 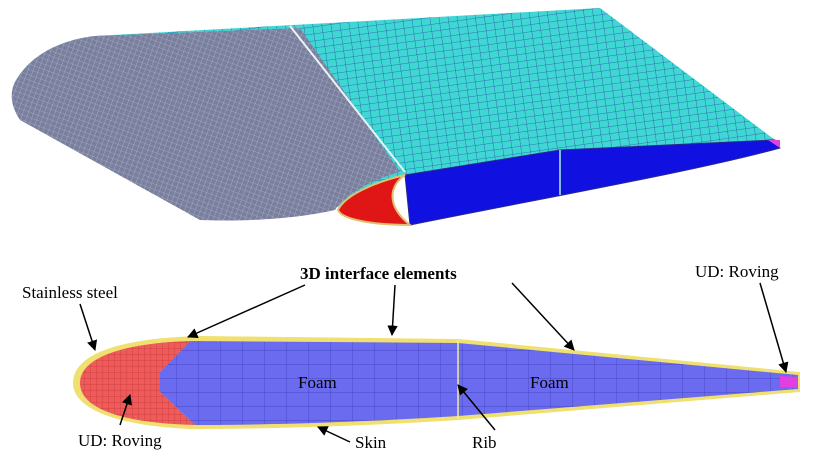 I want to click on foam-front, so click(x=309, y=383).